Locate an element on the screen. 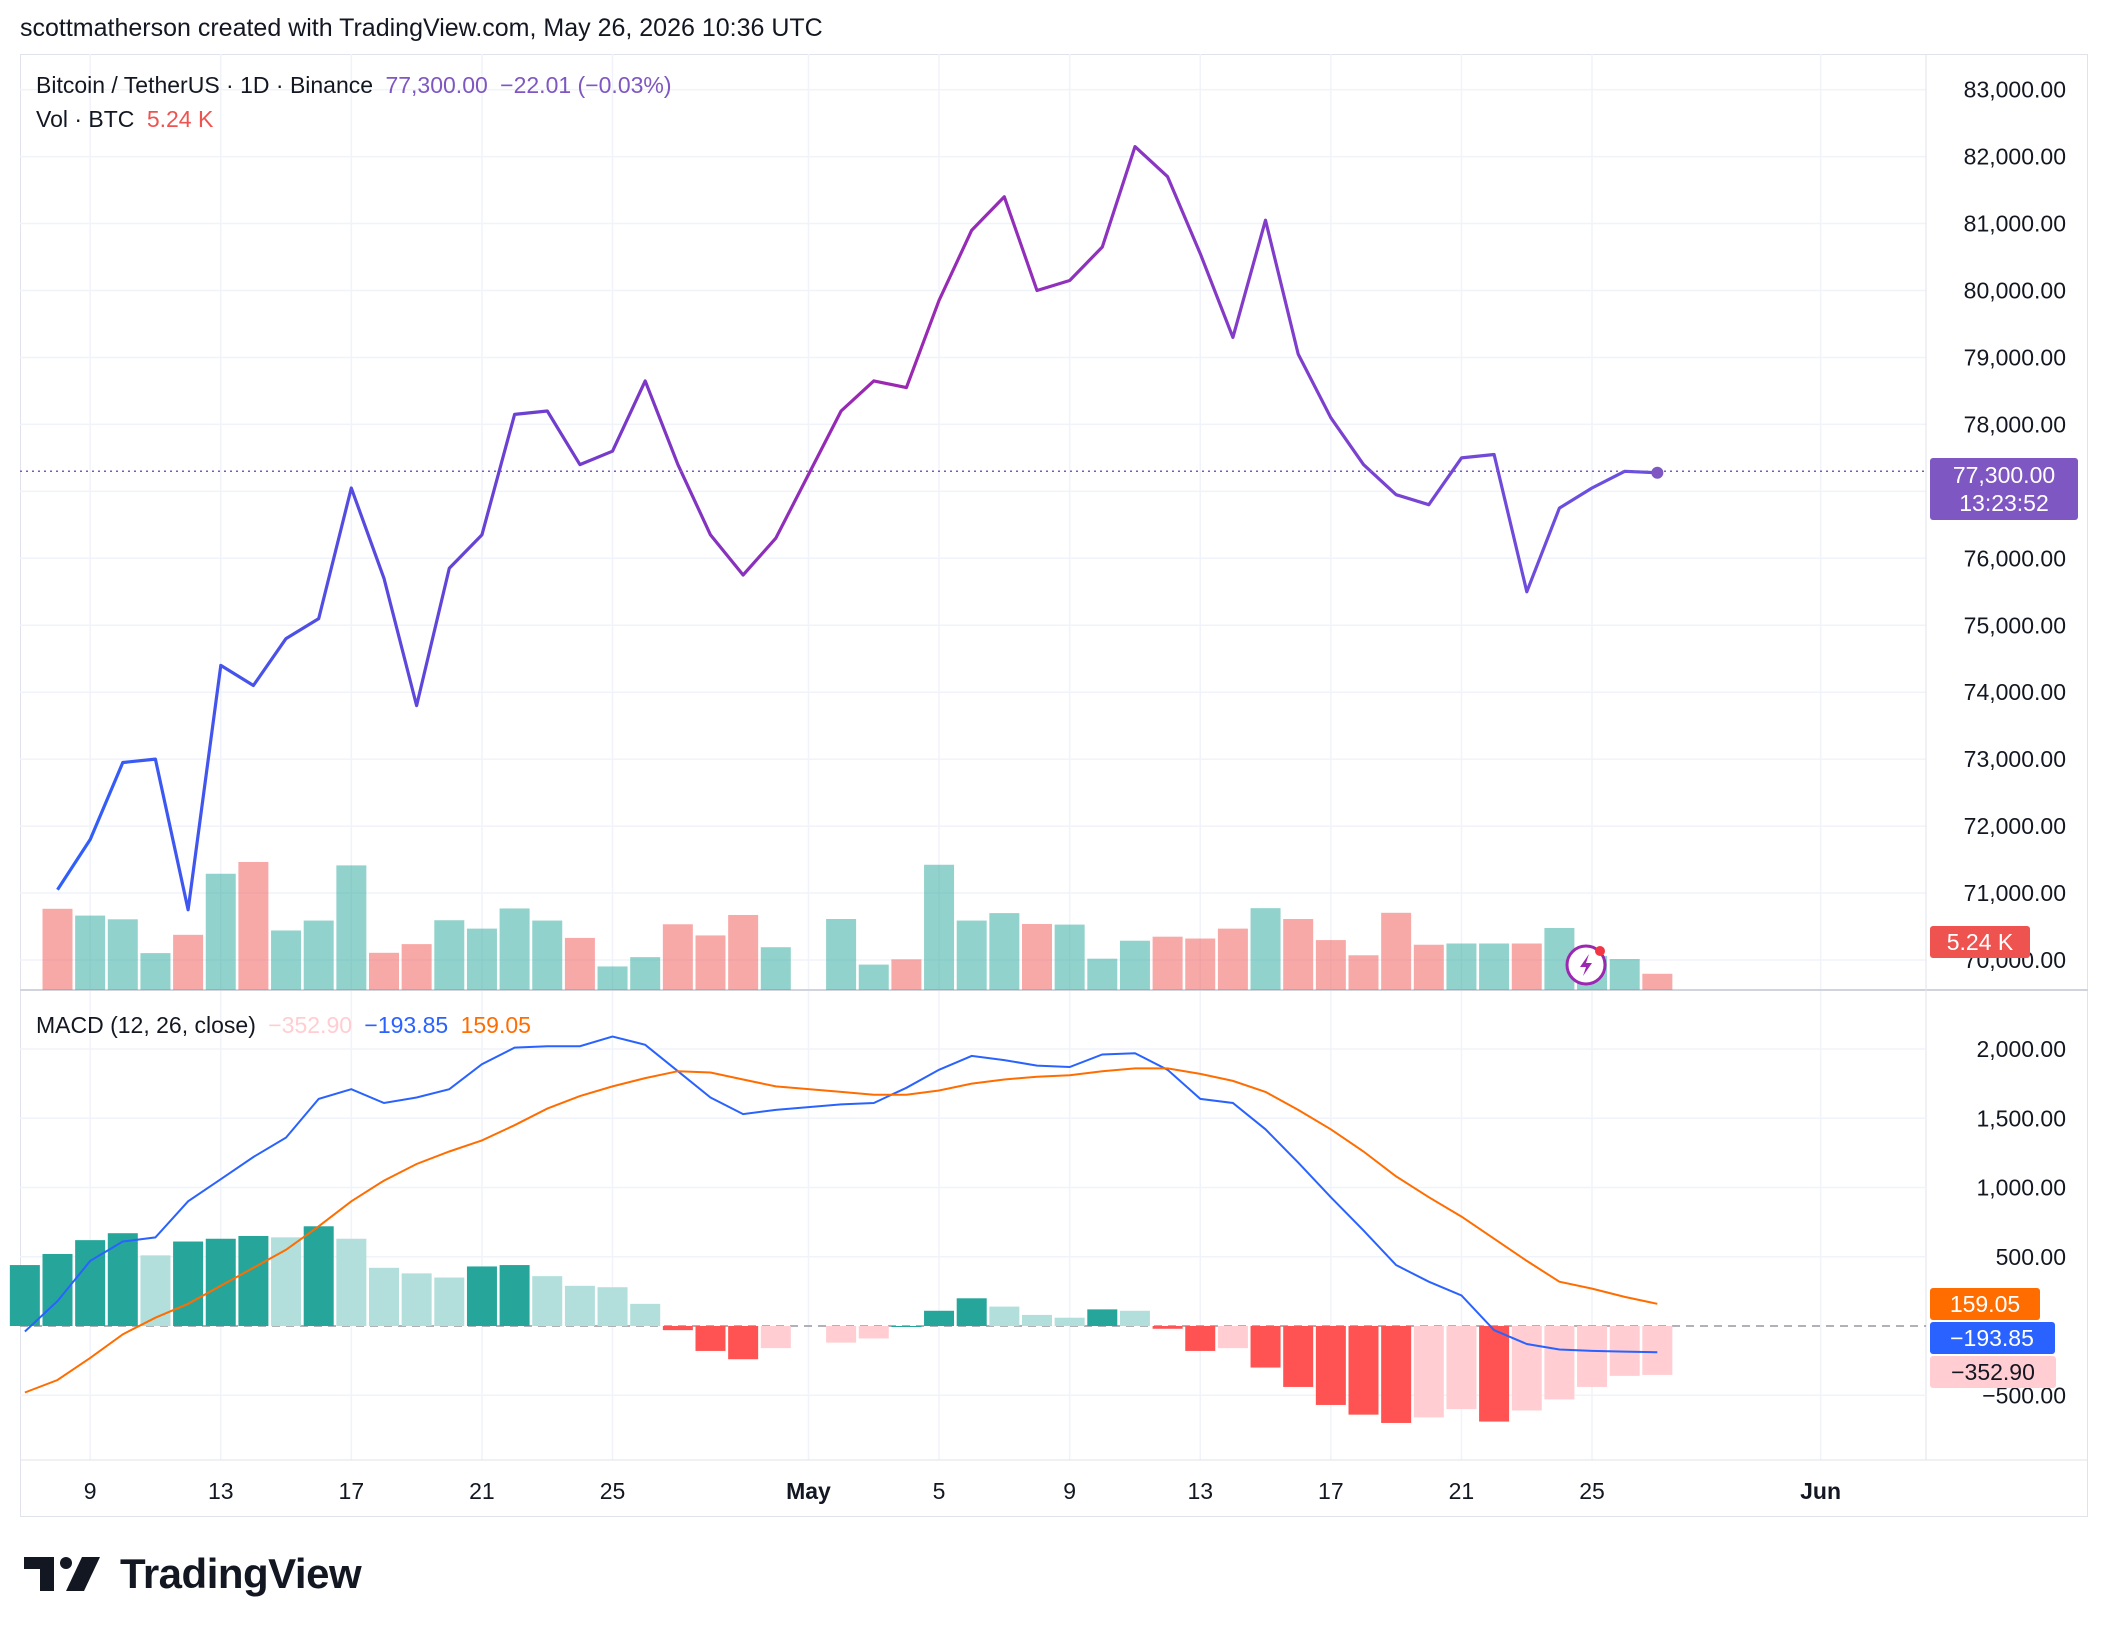  macd-tick-label: 2,000.00 is located at coordinates (2021, 1049).